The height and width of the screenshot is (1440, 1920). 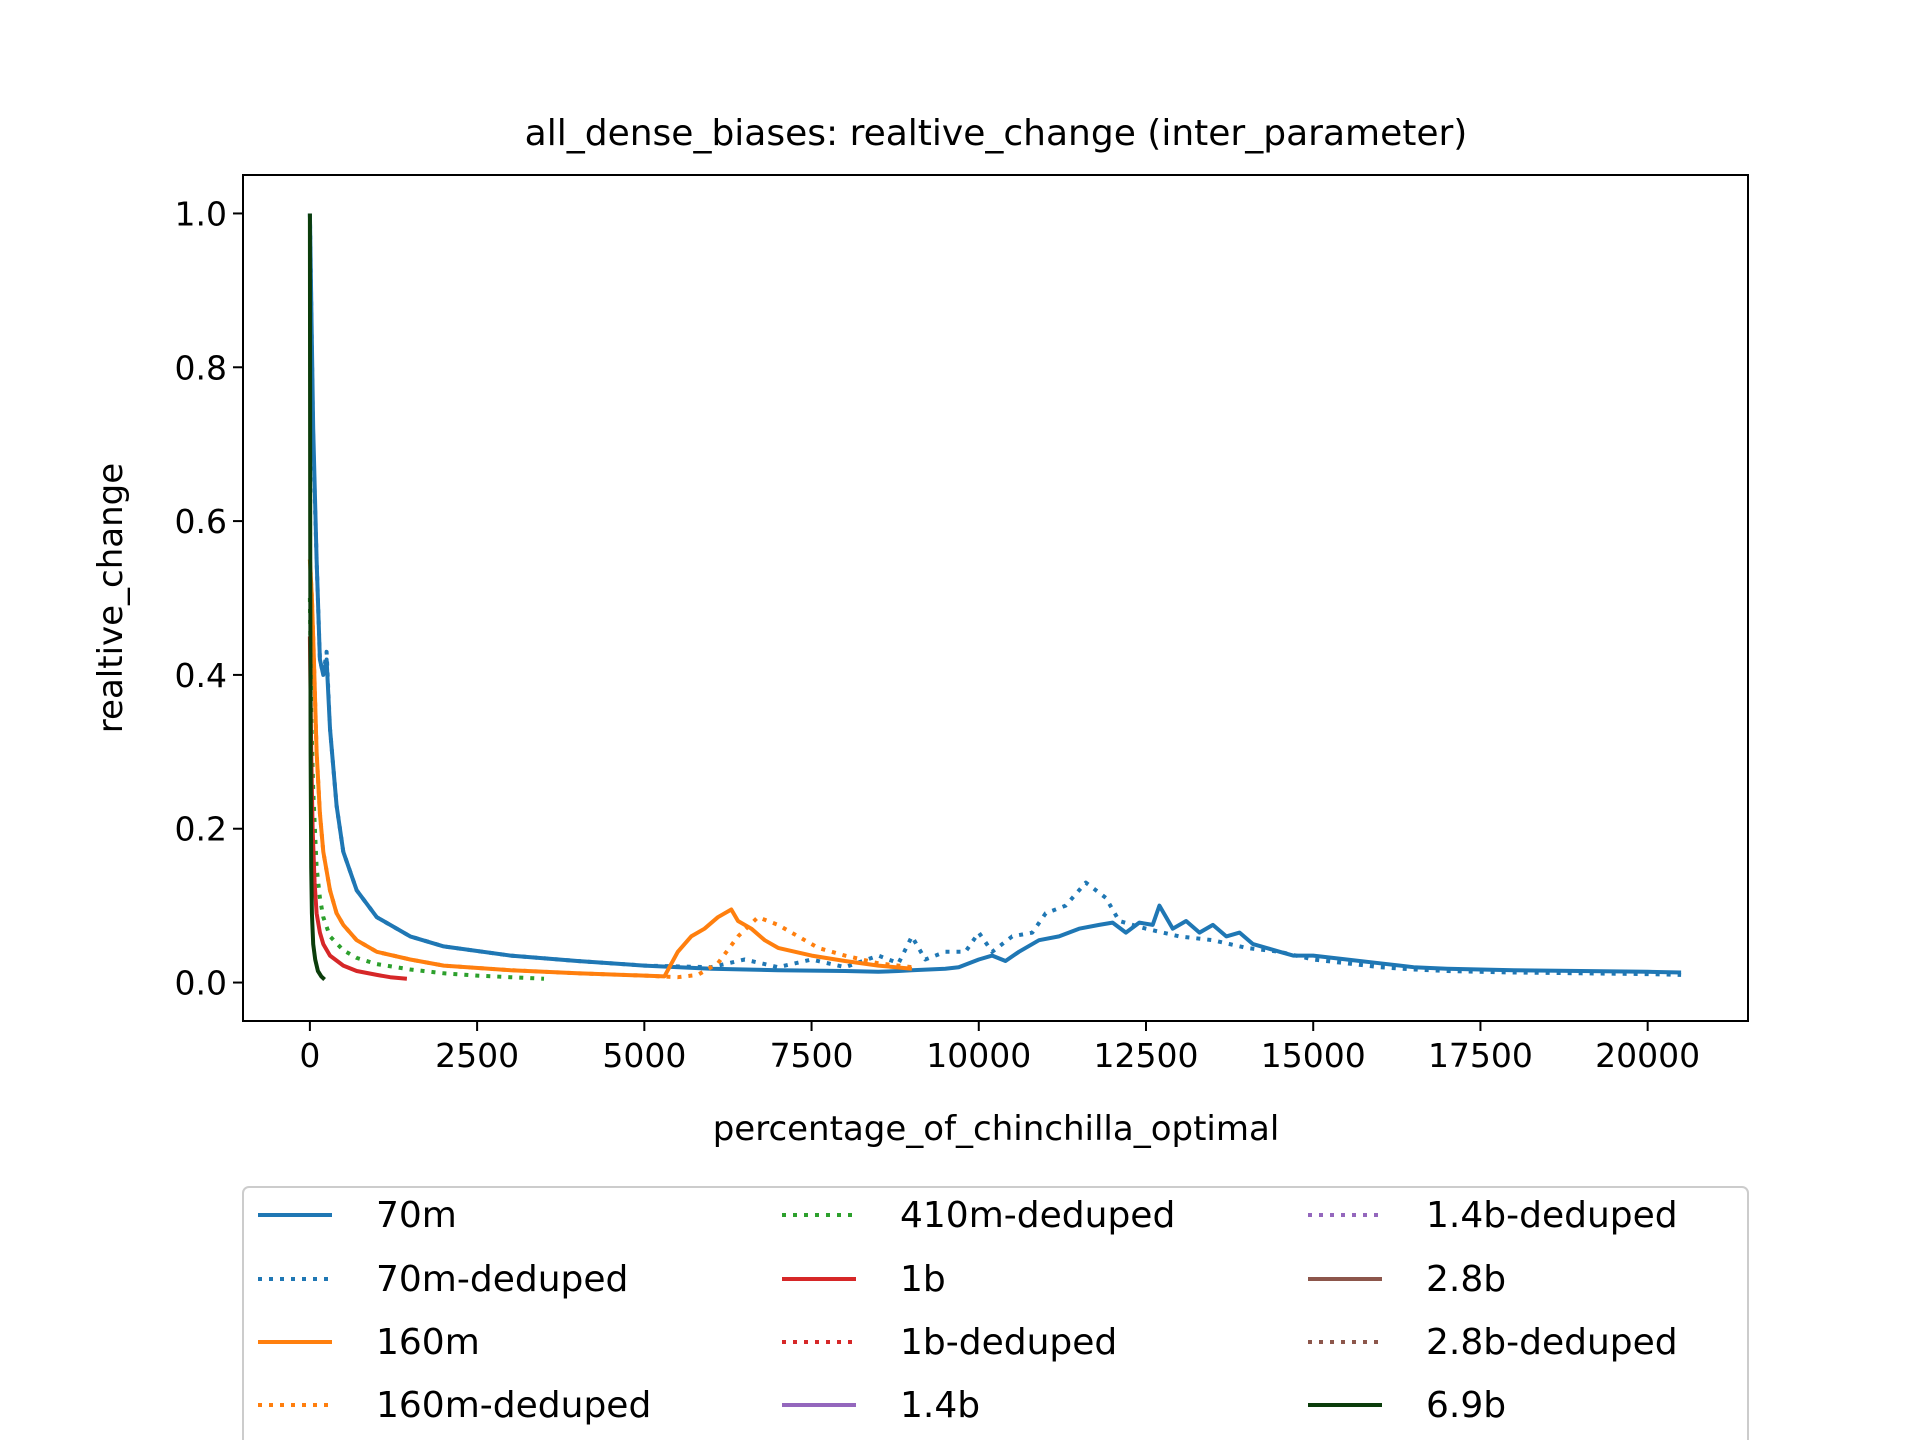 What do you see at coordinates (201, 367) in the screenshot?
I see `y-tick-label: 0.8` at bounding box center [201, 367].